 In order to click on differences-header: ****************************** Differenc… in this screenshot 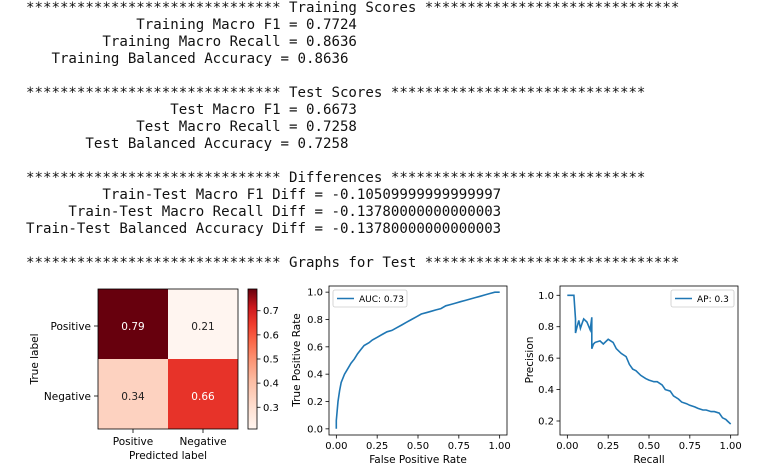, I will do `click(336, 178)`.